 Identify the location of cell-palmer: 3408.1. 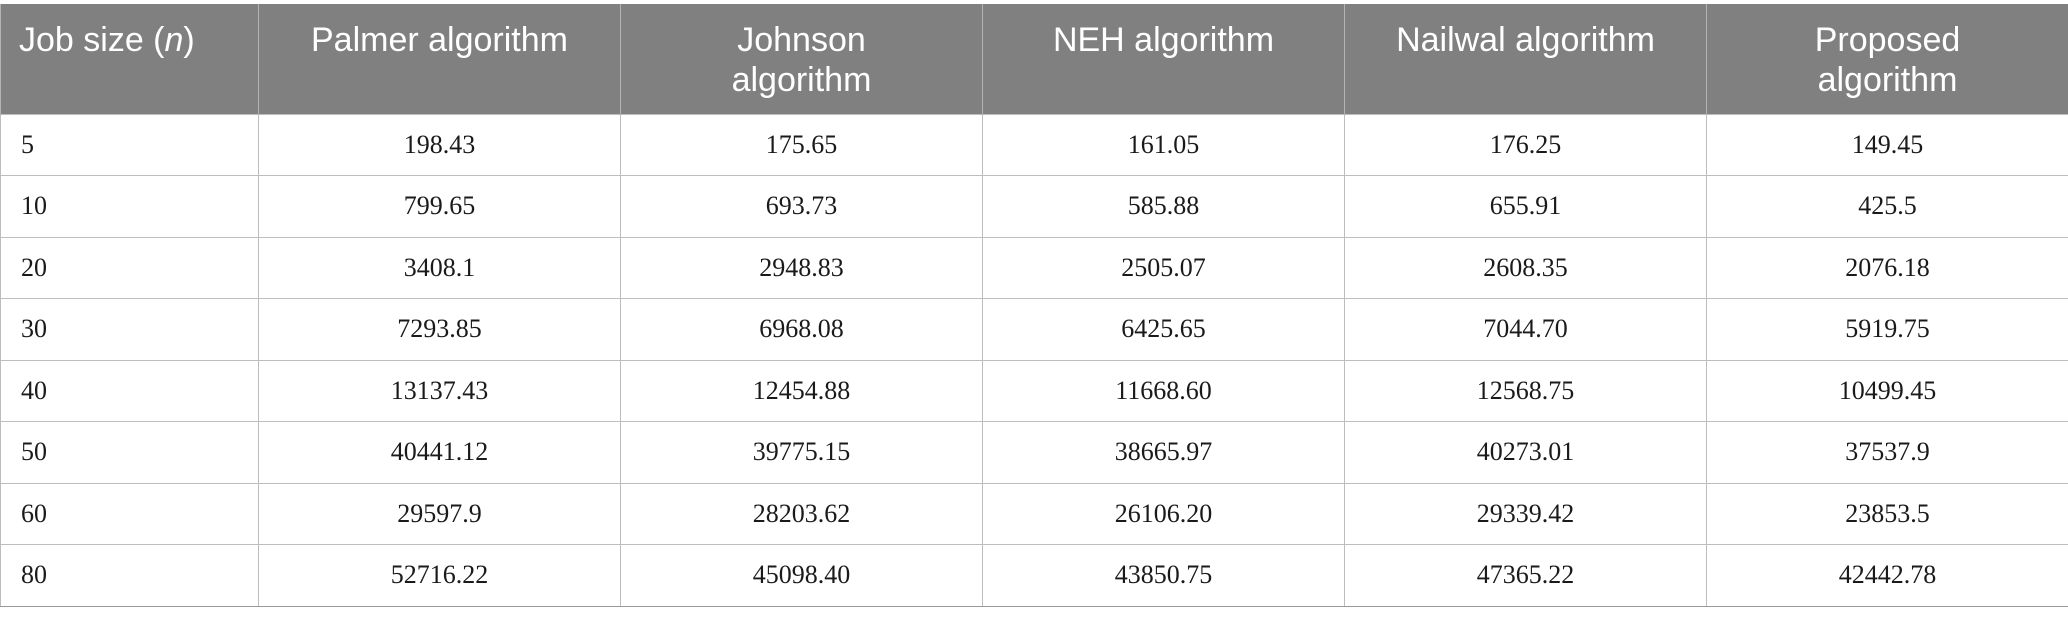
(439, 267).